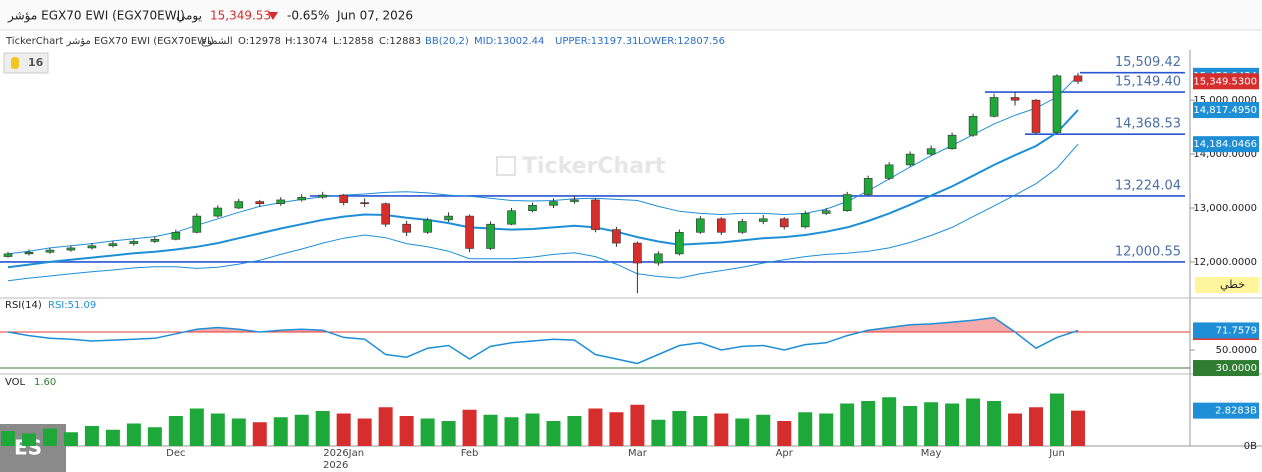  What do you see at coordinates (259, 41) in the screenshot?
I see `info-open: O:12978` at bounding box center [259, 41].